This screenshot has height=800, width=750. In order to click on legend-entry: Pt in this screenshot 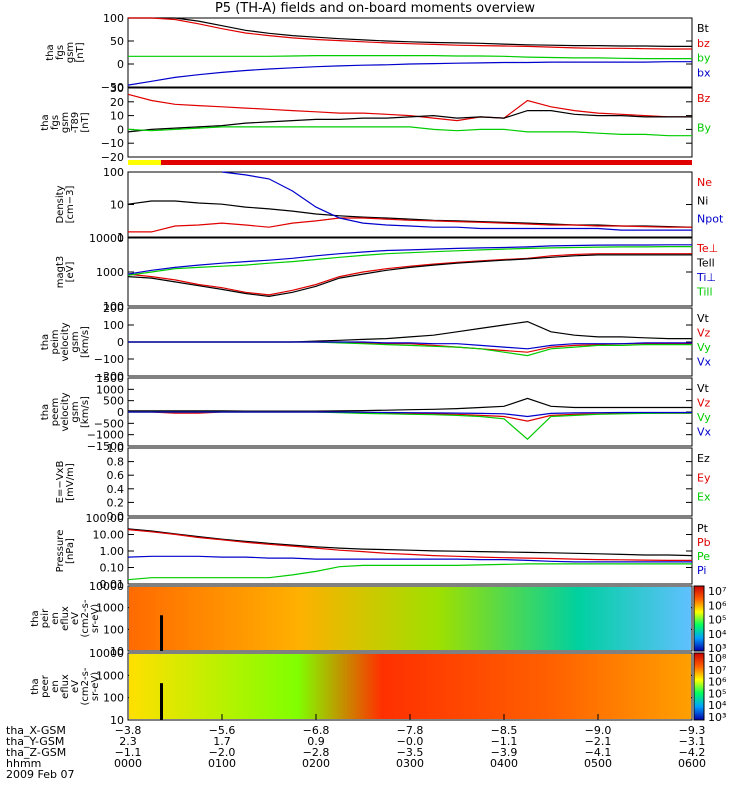, I will do `click(703, 528)`.